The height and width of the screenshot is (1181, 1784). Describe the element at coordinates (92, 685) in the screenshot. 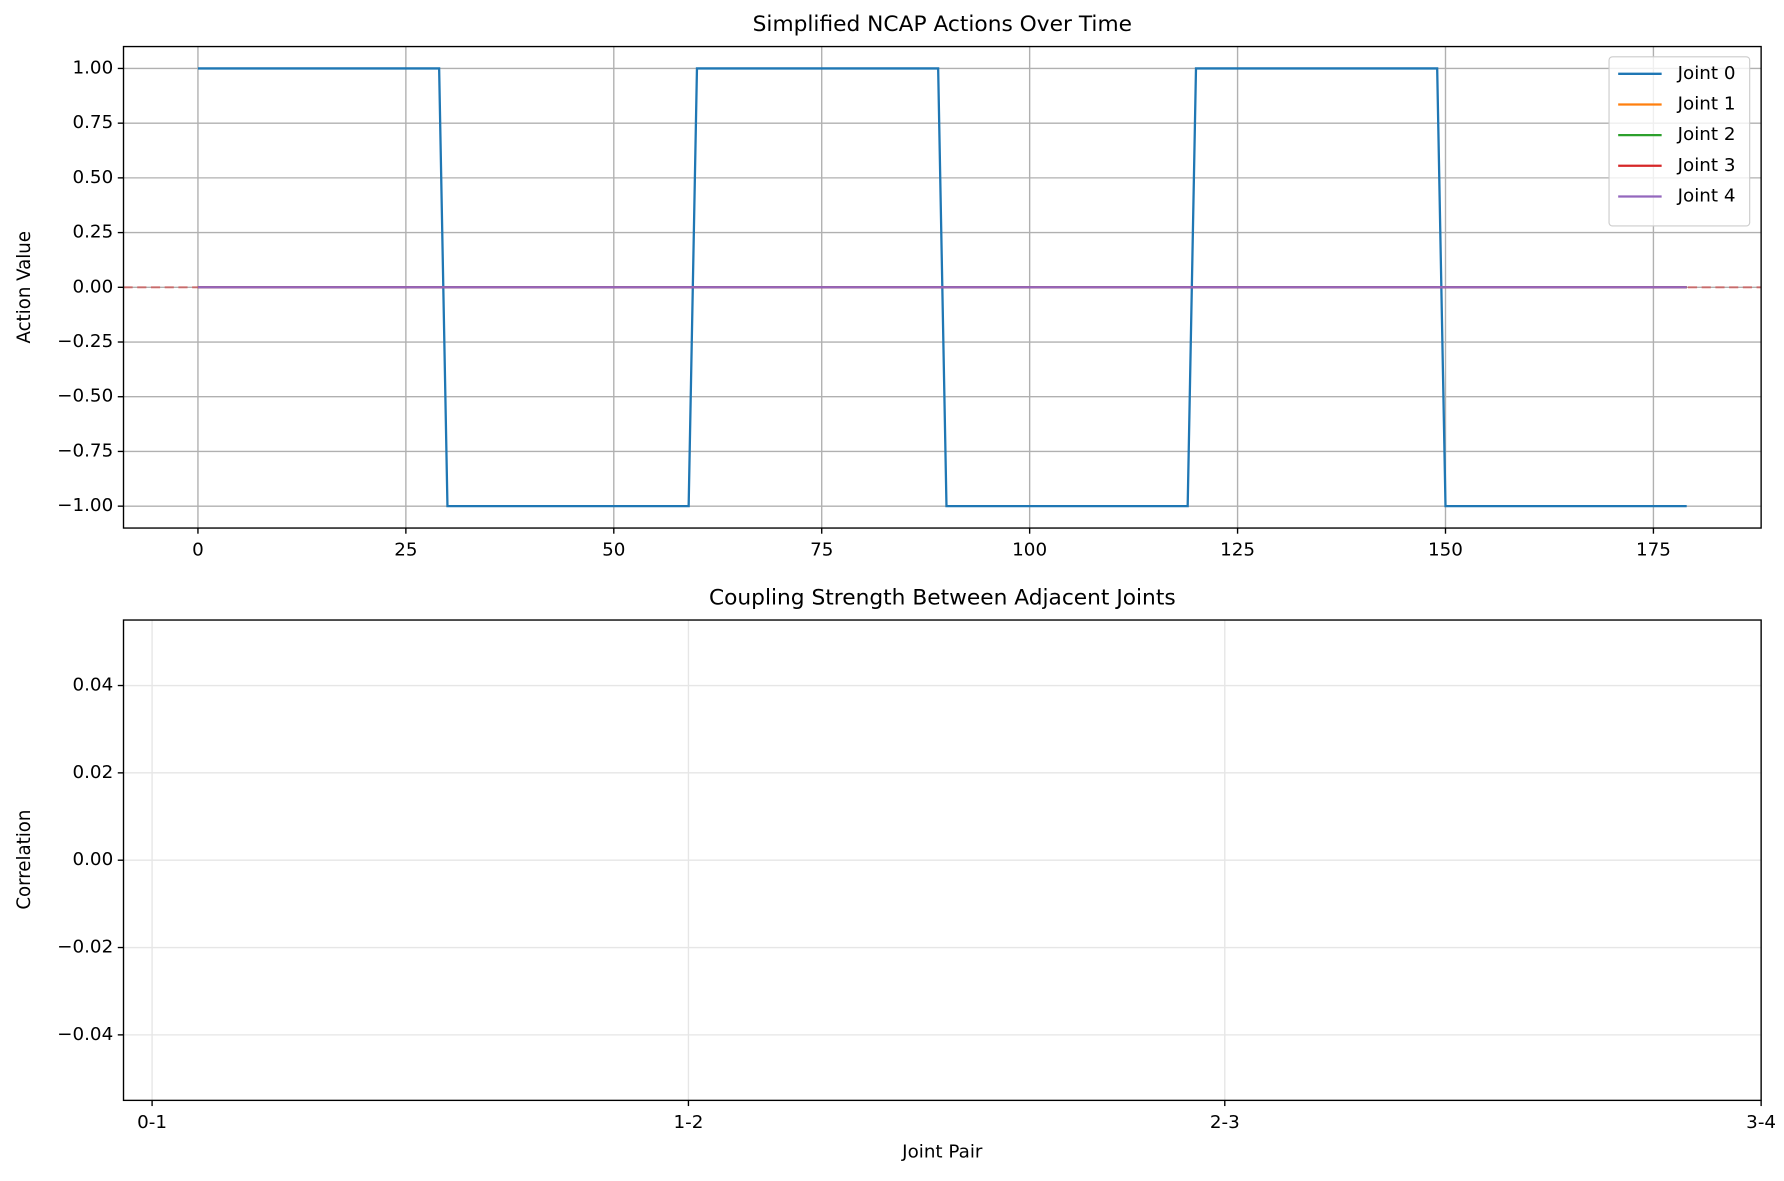

I see `y-tick-label: 0.04` at that location.